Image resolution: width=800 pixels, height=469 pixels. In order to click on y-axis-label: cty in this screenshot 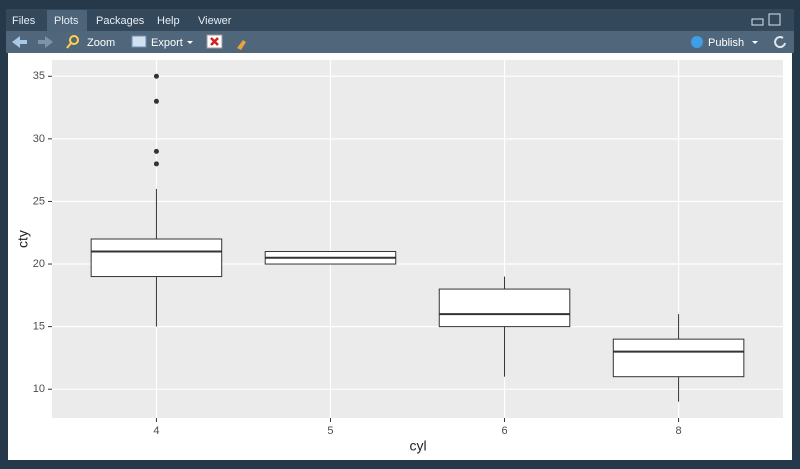, I will do `click(23, 239)`.